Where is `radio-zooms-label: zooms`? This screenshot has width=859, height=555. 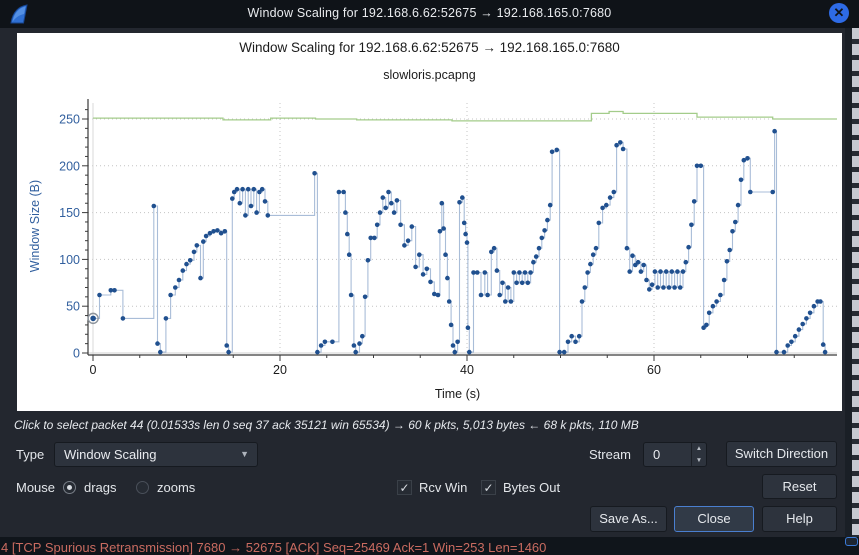
radio-zooms-label: zooms is located at coordinates (176, 487).